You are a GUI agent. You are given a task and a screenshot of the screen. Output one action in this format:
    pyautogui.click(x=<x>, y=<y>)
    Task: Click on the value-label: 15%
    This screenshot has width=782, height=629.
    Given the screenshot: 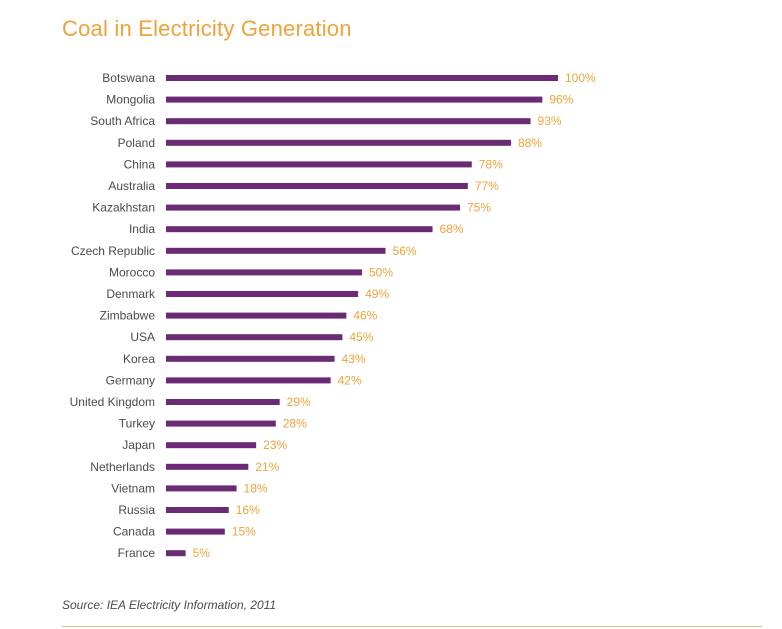 What is the action you would take?
    pyautogui.click(x=244, y=532)
    